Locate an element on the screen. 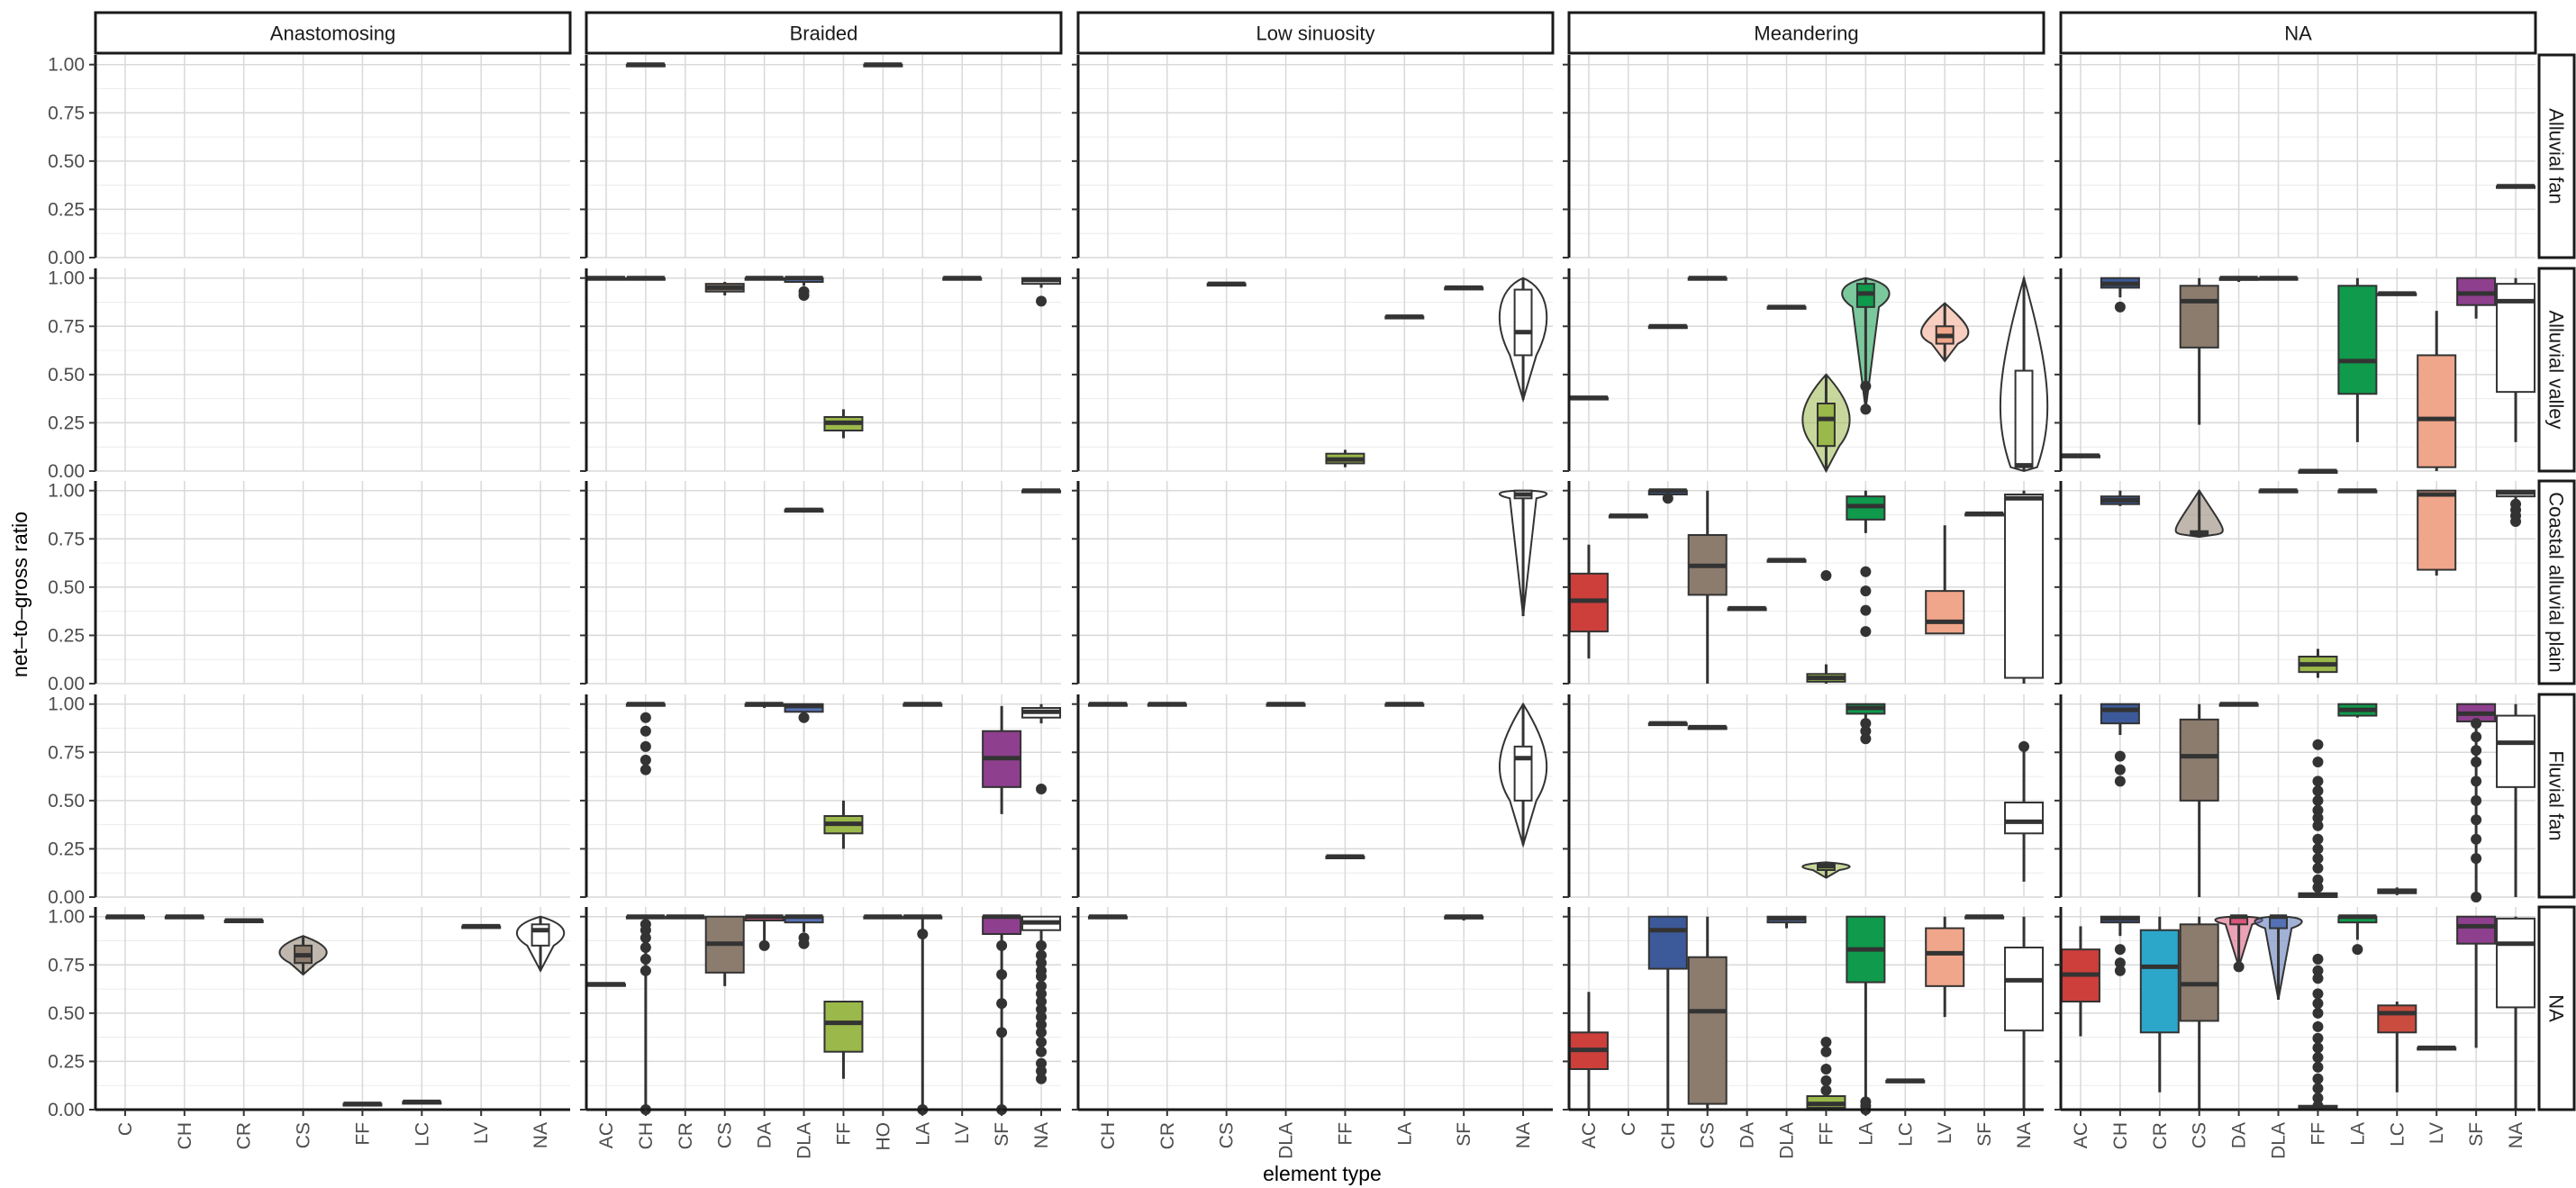 This screenshot has height=1188, width=2576. row-strip-label: Alluvial valley is located at coordinates (2556, 369).